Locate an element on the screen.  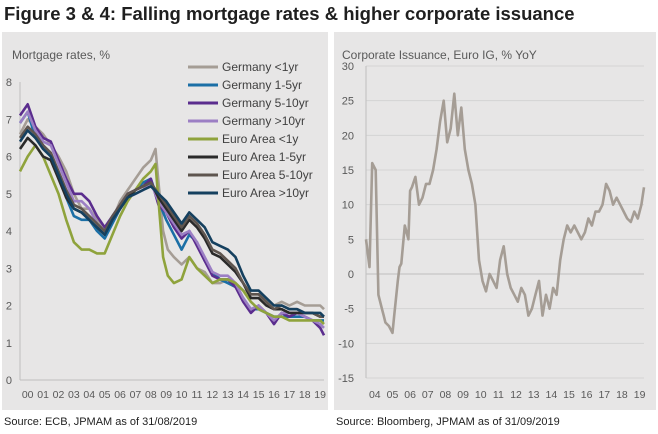
x-tick-label: 01 is located at coordinates (43, 395).